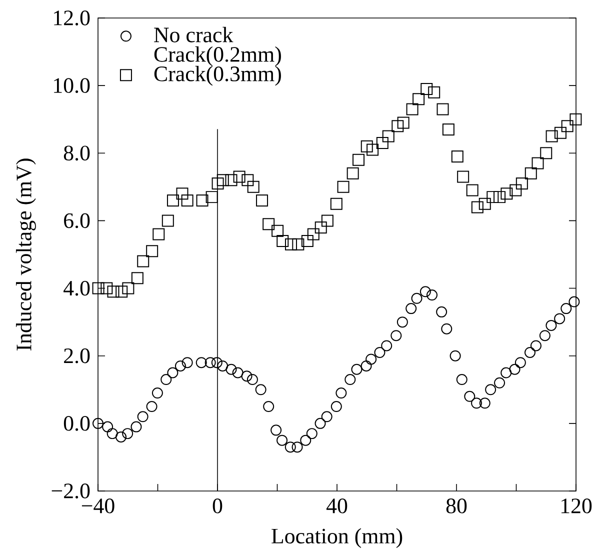 Image resolution: width=603 pixels, height=559 pixels. What do you see at coordinates (72, 18) in the screenshot?
I see `y-tick-label: 12.0` at bounding box center [72, 18].